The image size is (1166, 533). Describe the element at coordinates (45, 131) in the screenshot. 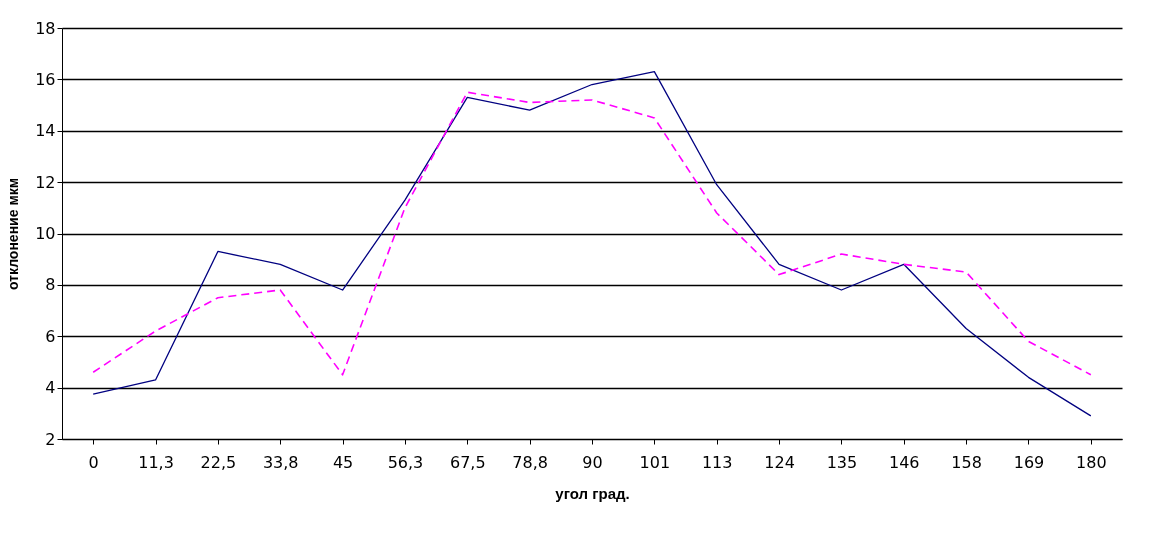

I see `y-tick-label: 14` at that location.